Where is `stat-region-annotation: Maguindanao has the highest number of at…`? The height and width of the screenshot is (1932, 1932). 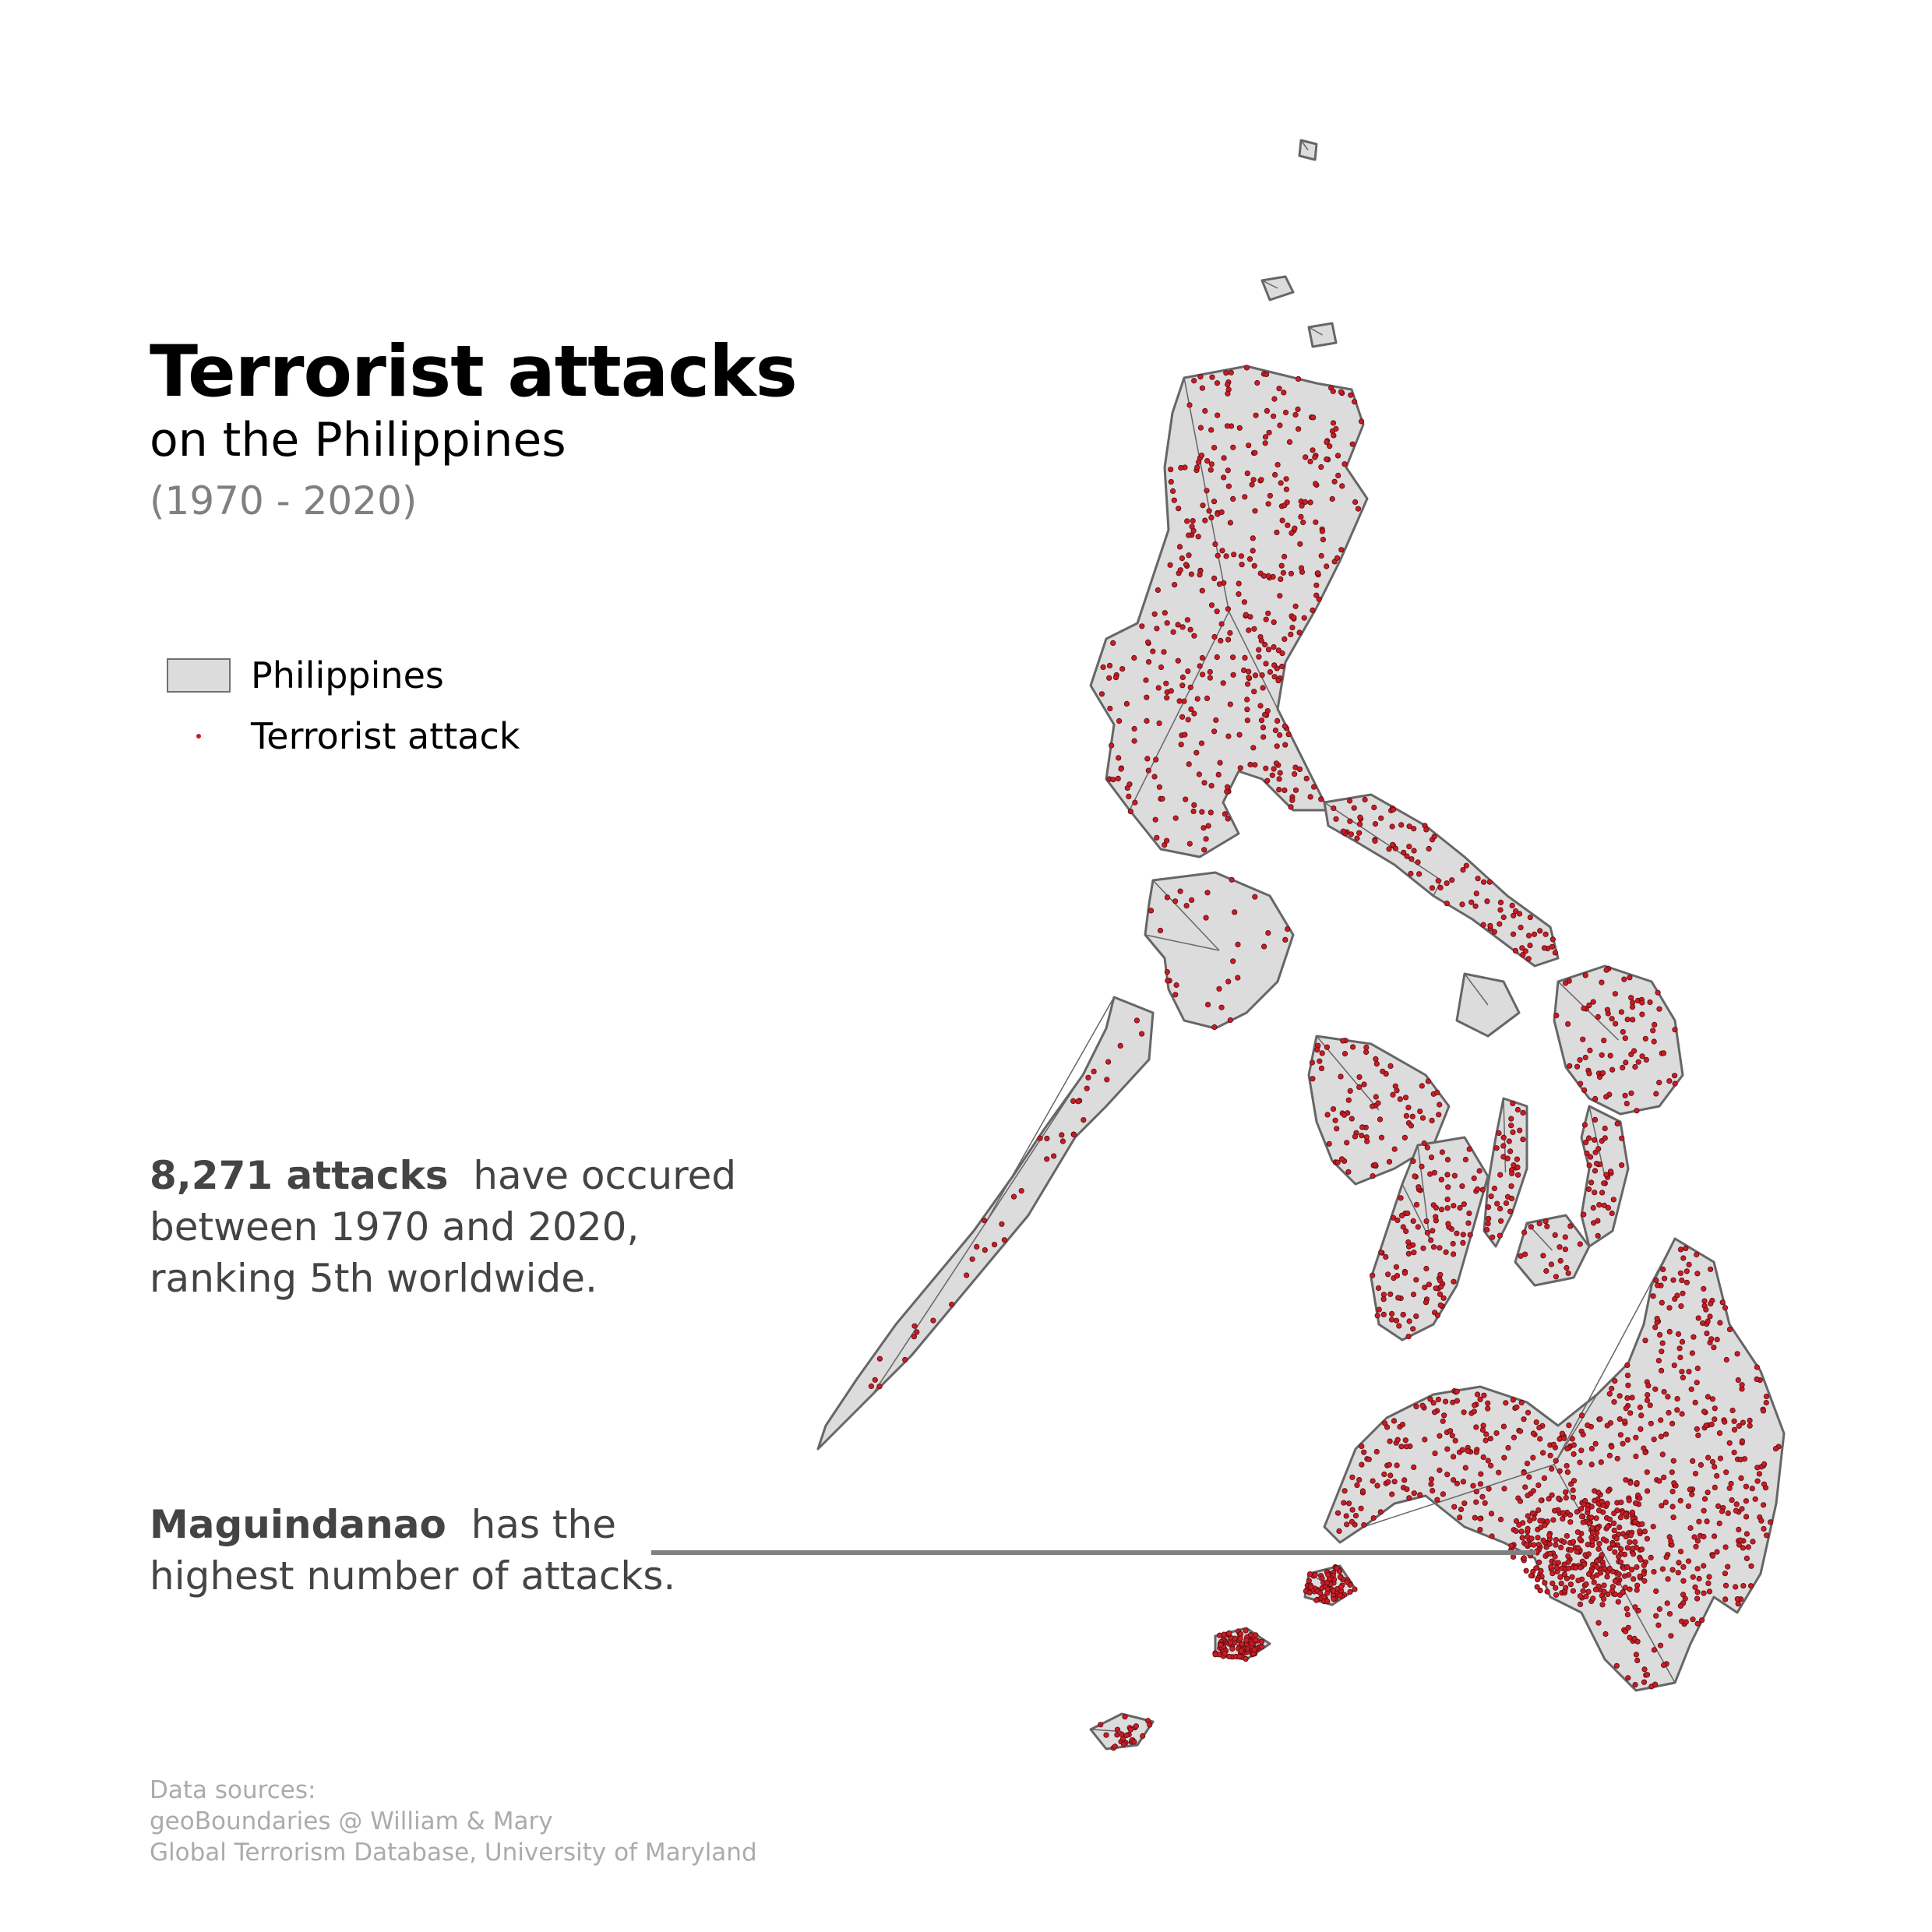
stat-region-annotation: Maguindanao has the highest number of at… is located at coordinates (412, 1550).